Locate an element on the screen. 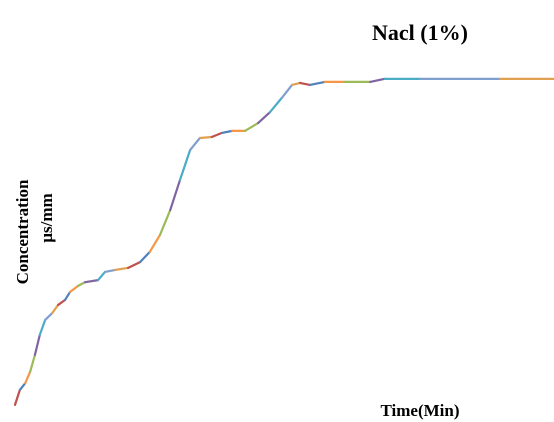 The width and height of the screenshot is (554, 422). y-axis-label: µs/mm is located at coordinates (46, 217).